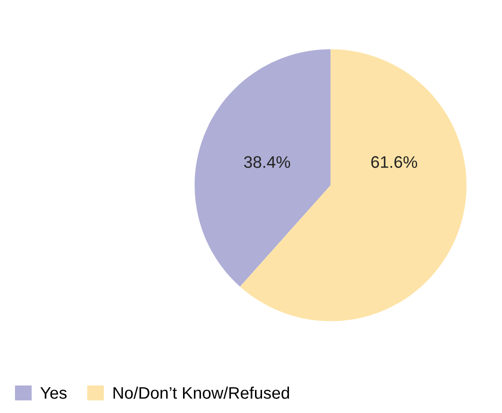 Image resolution: width=502 pixels, height=413 pixels. I want to click on legend-label: No/Don’t Know/Refused, so click(201, 392).